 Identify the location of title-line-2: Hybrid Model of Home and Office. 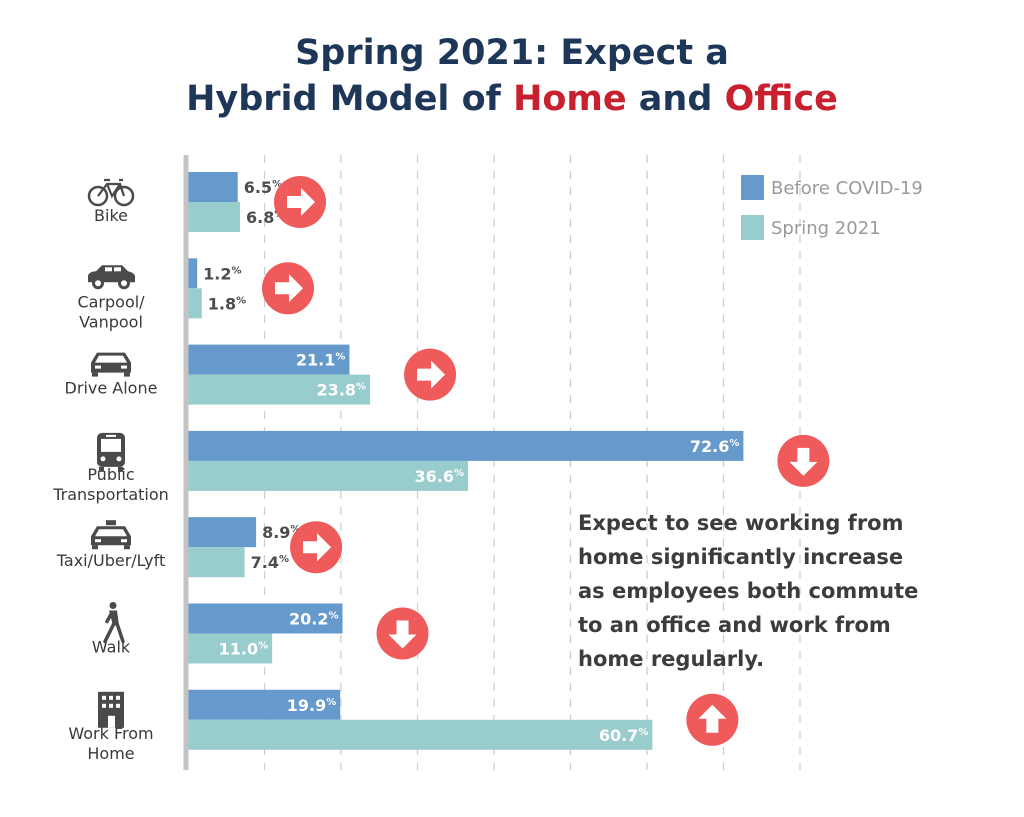
(512, 99).